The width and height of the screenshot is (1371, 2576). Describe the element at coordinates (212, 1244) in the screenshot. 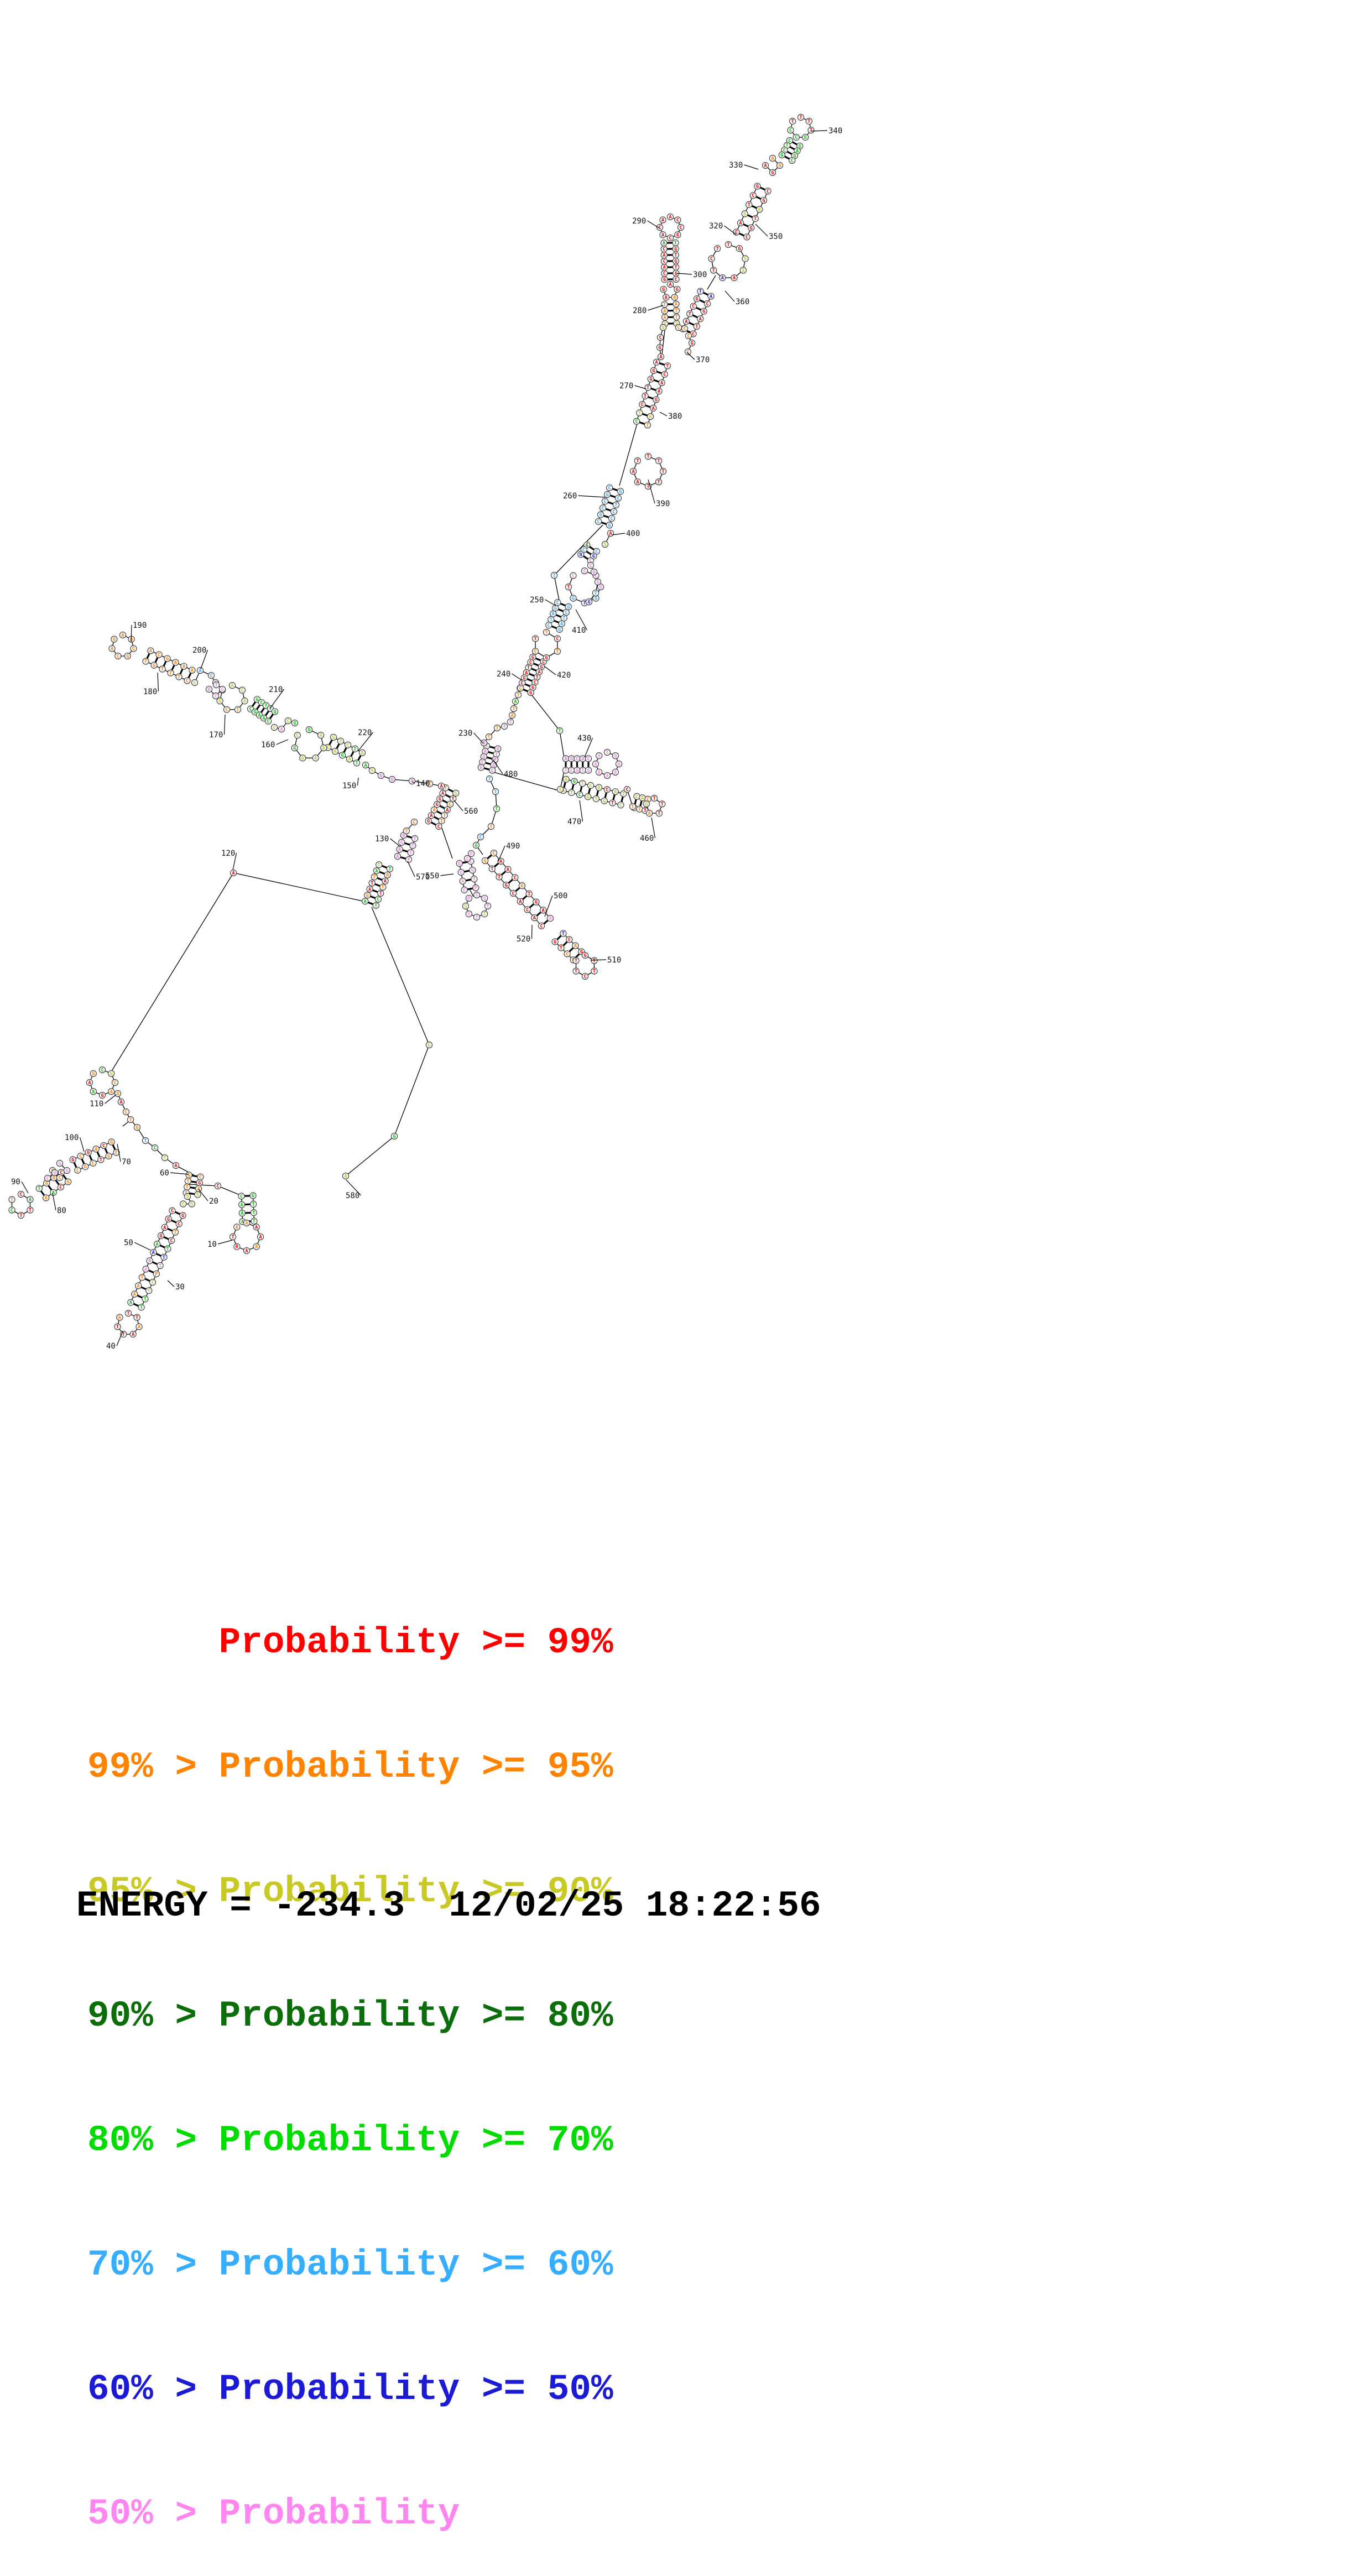

I see `position-label: 10` at that location.